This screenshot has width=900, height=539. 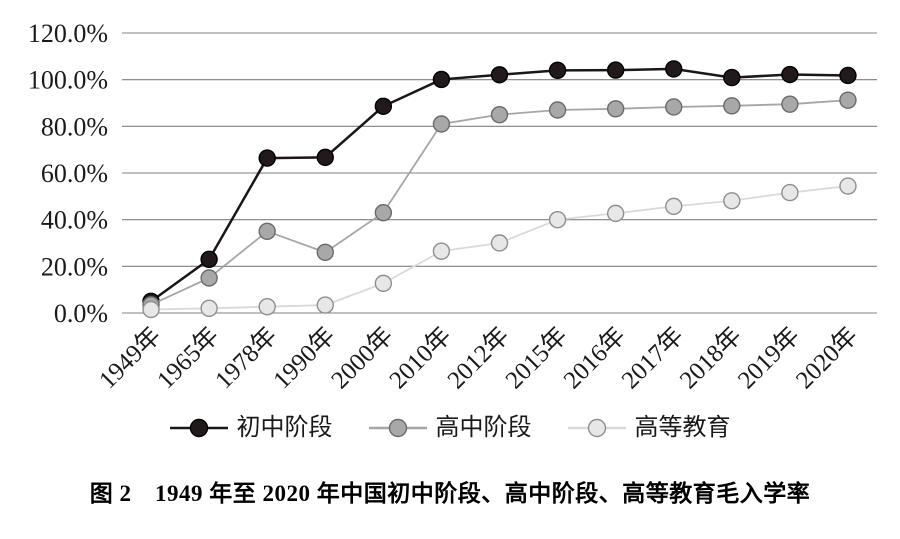 What do you see at coordinates (768, 357) in the screenshot?
I see `x-axis-tick-label: 2019年` at bounding box center [768, 357].